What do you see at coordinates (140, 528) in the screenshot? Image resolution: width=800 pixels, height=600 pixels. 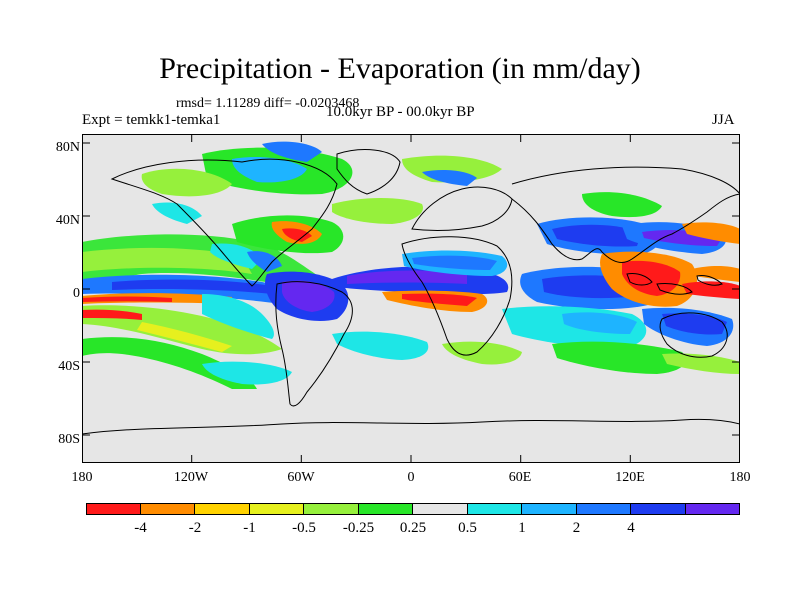 I see `colorbar-label: -4` at bounding box center [140, 528].